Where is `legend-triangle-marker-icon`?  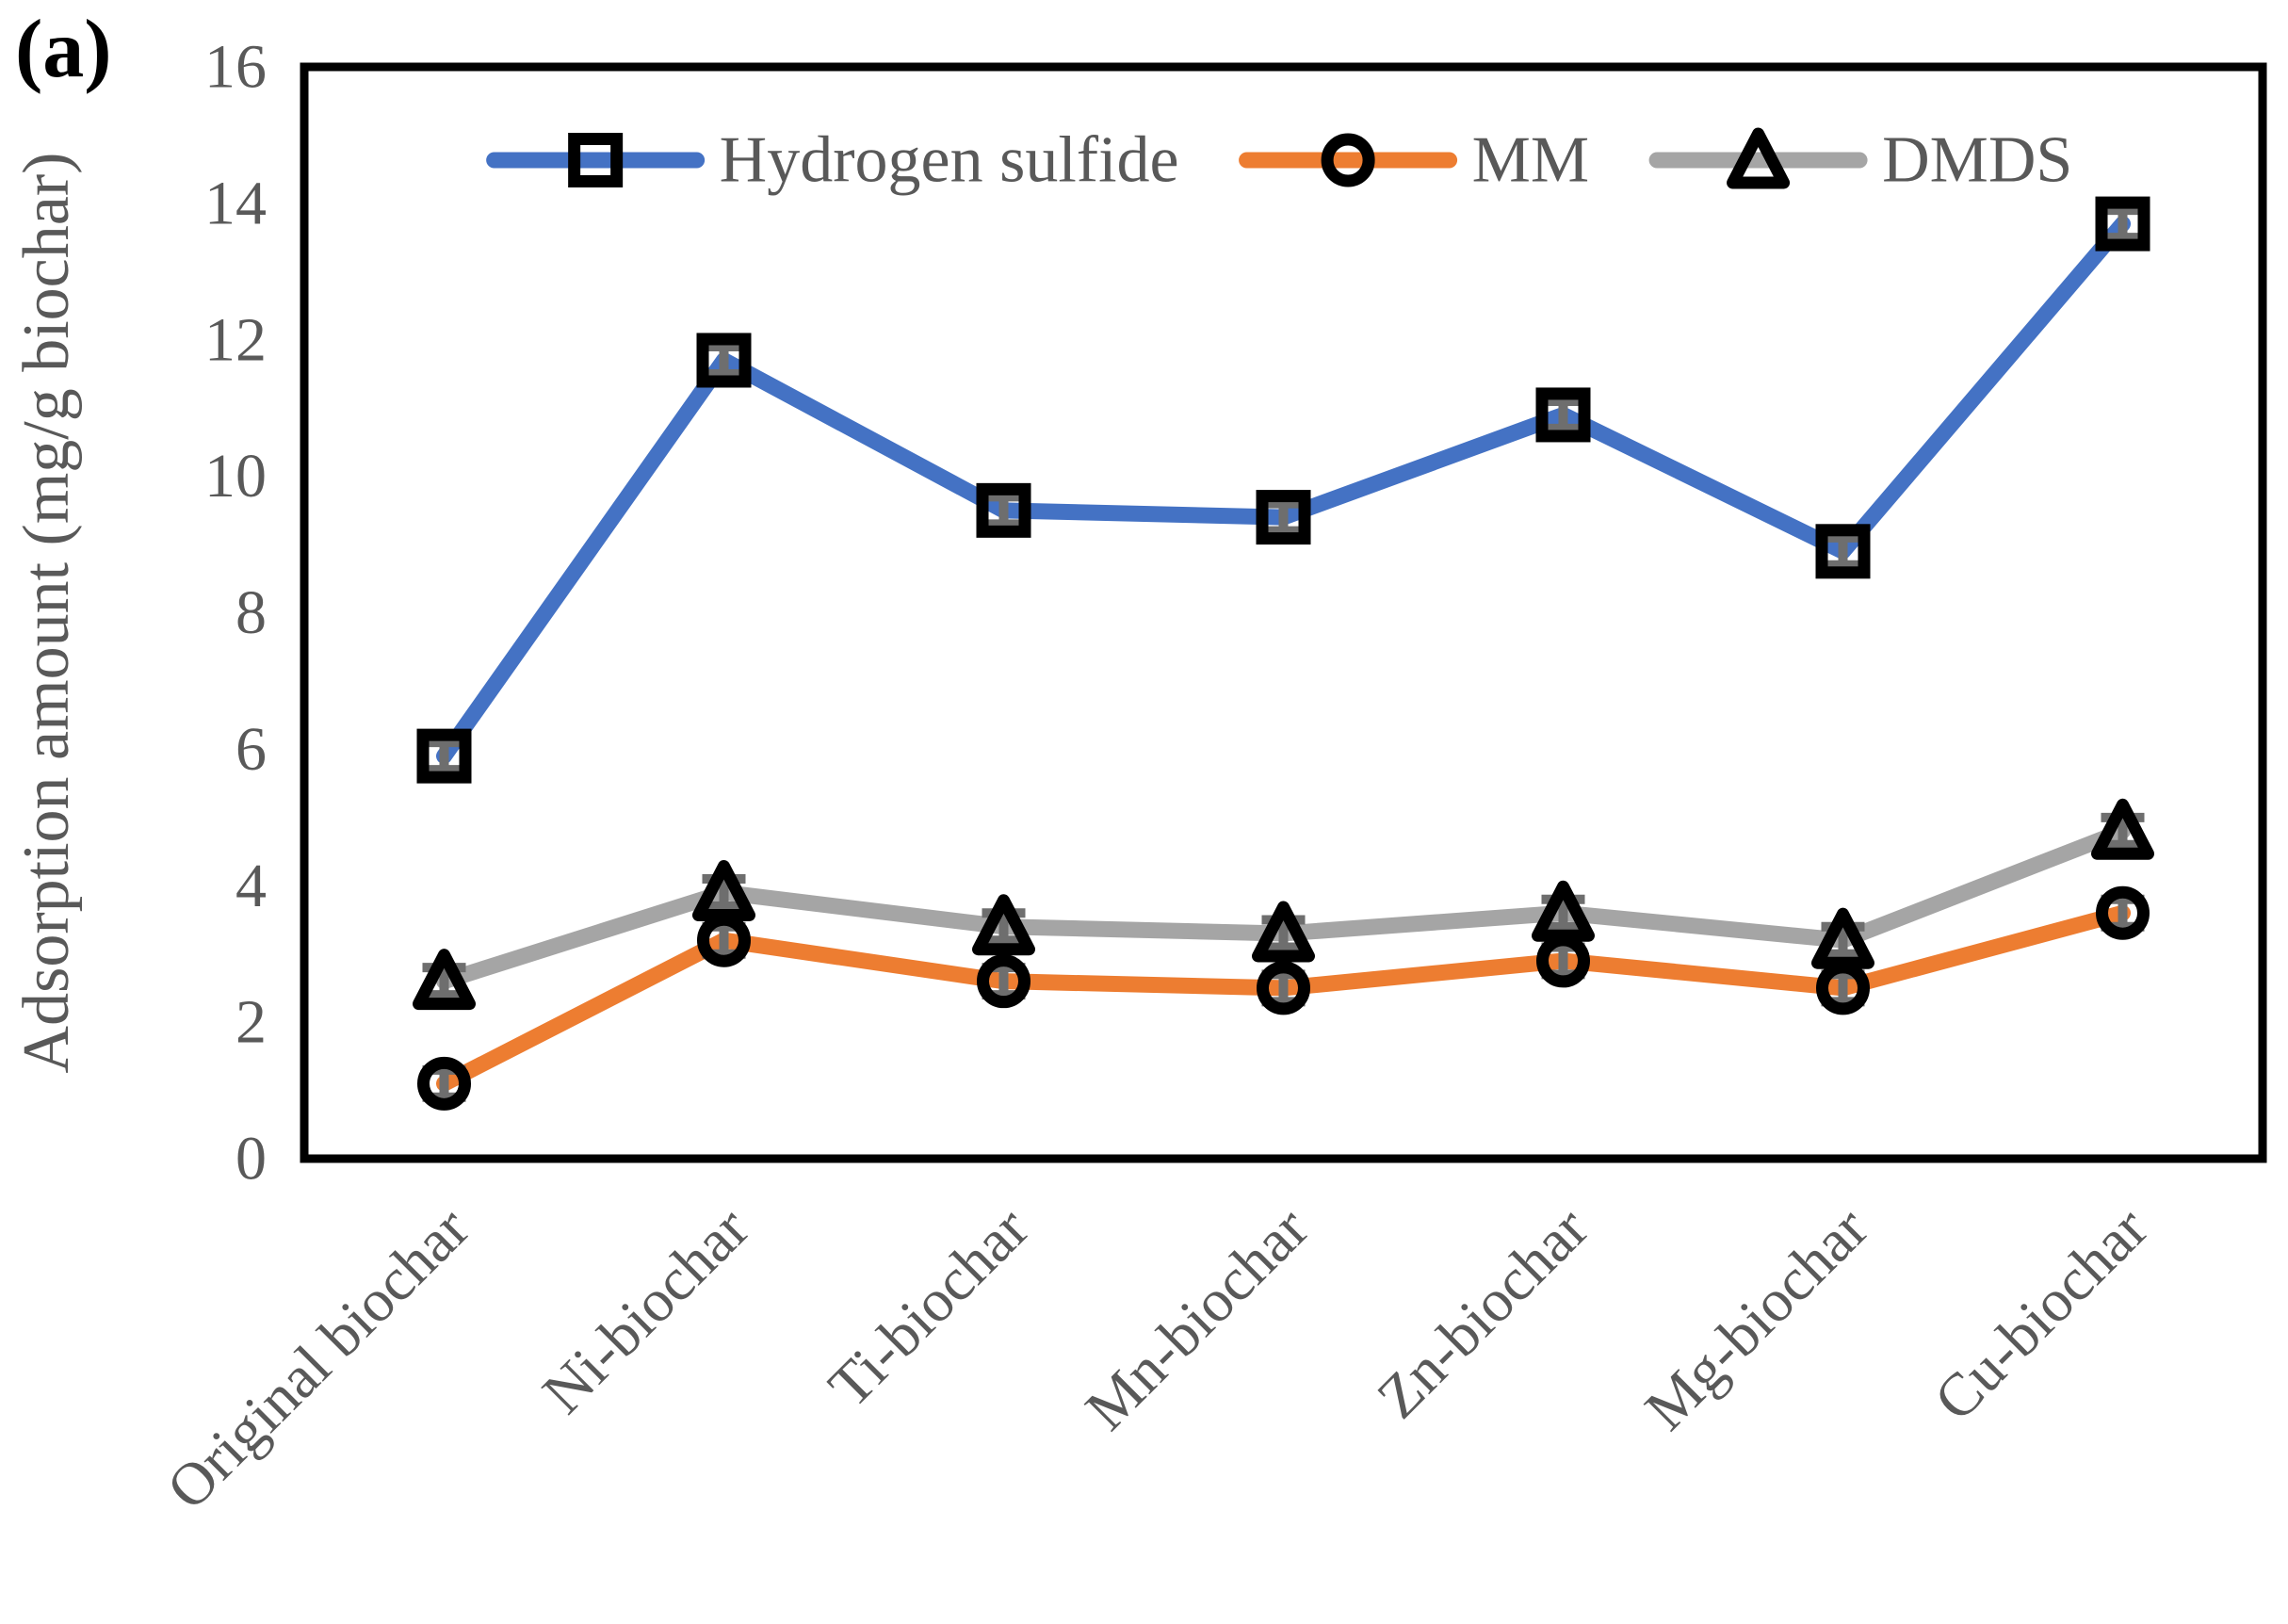 legend-triangle-marker-icon is located at coordinates (1759, 158).